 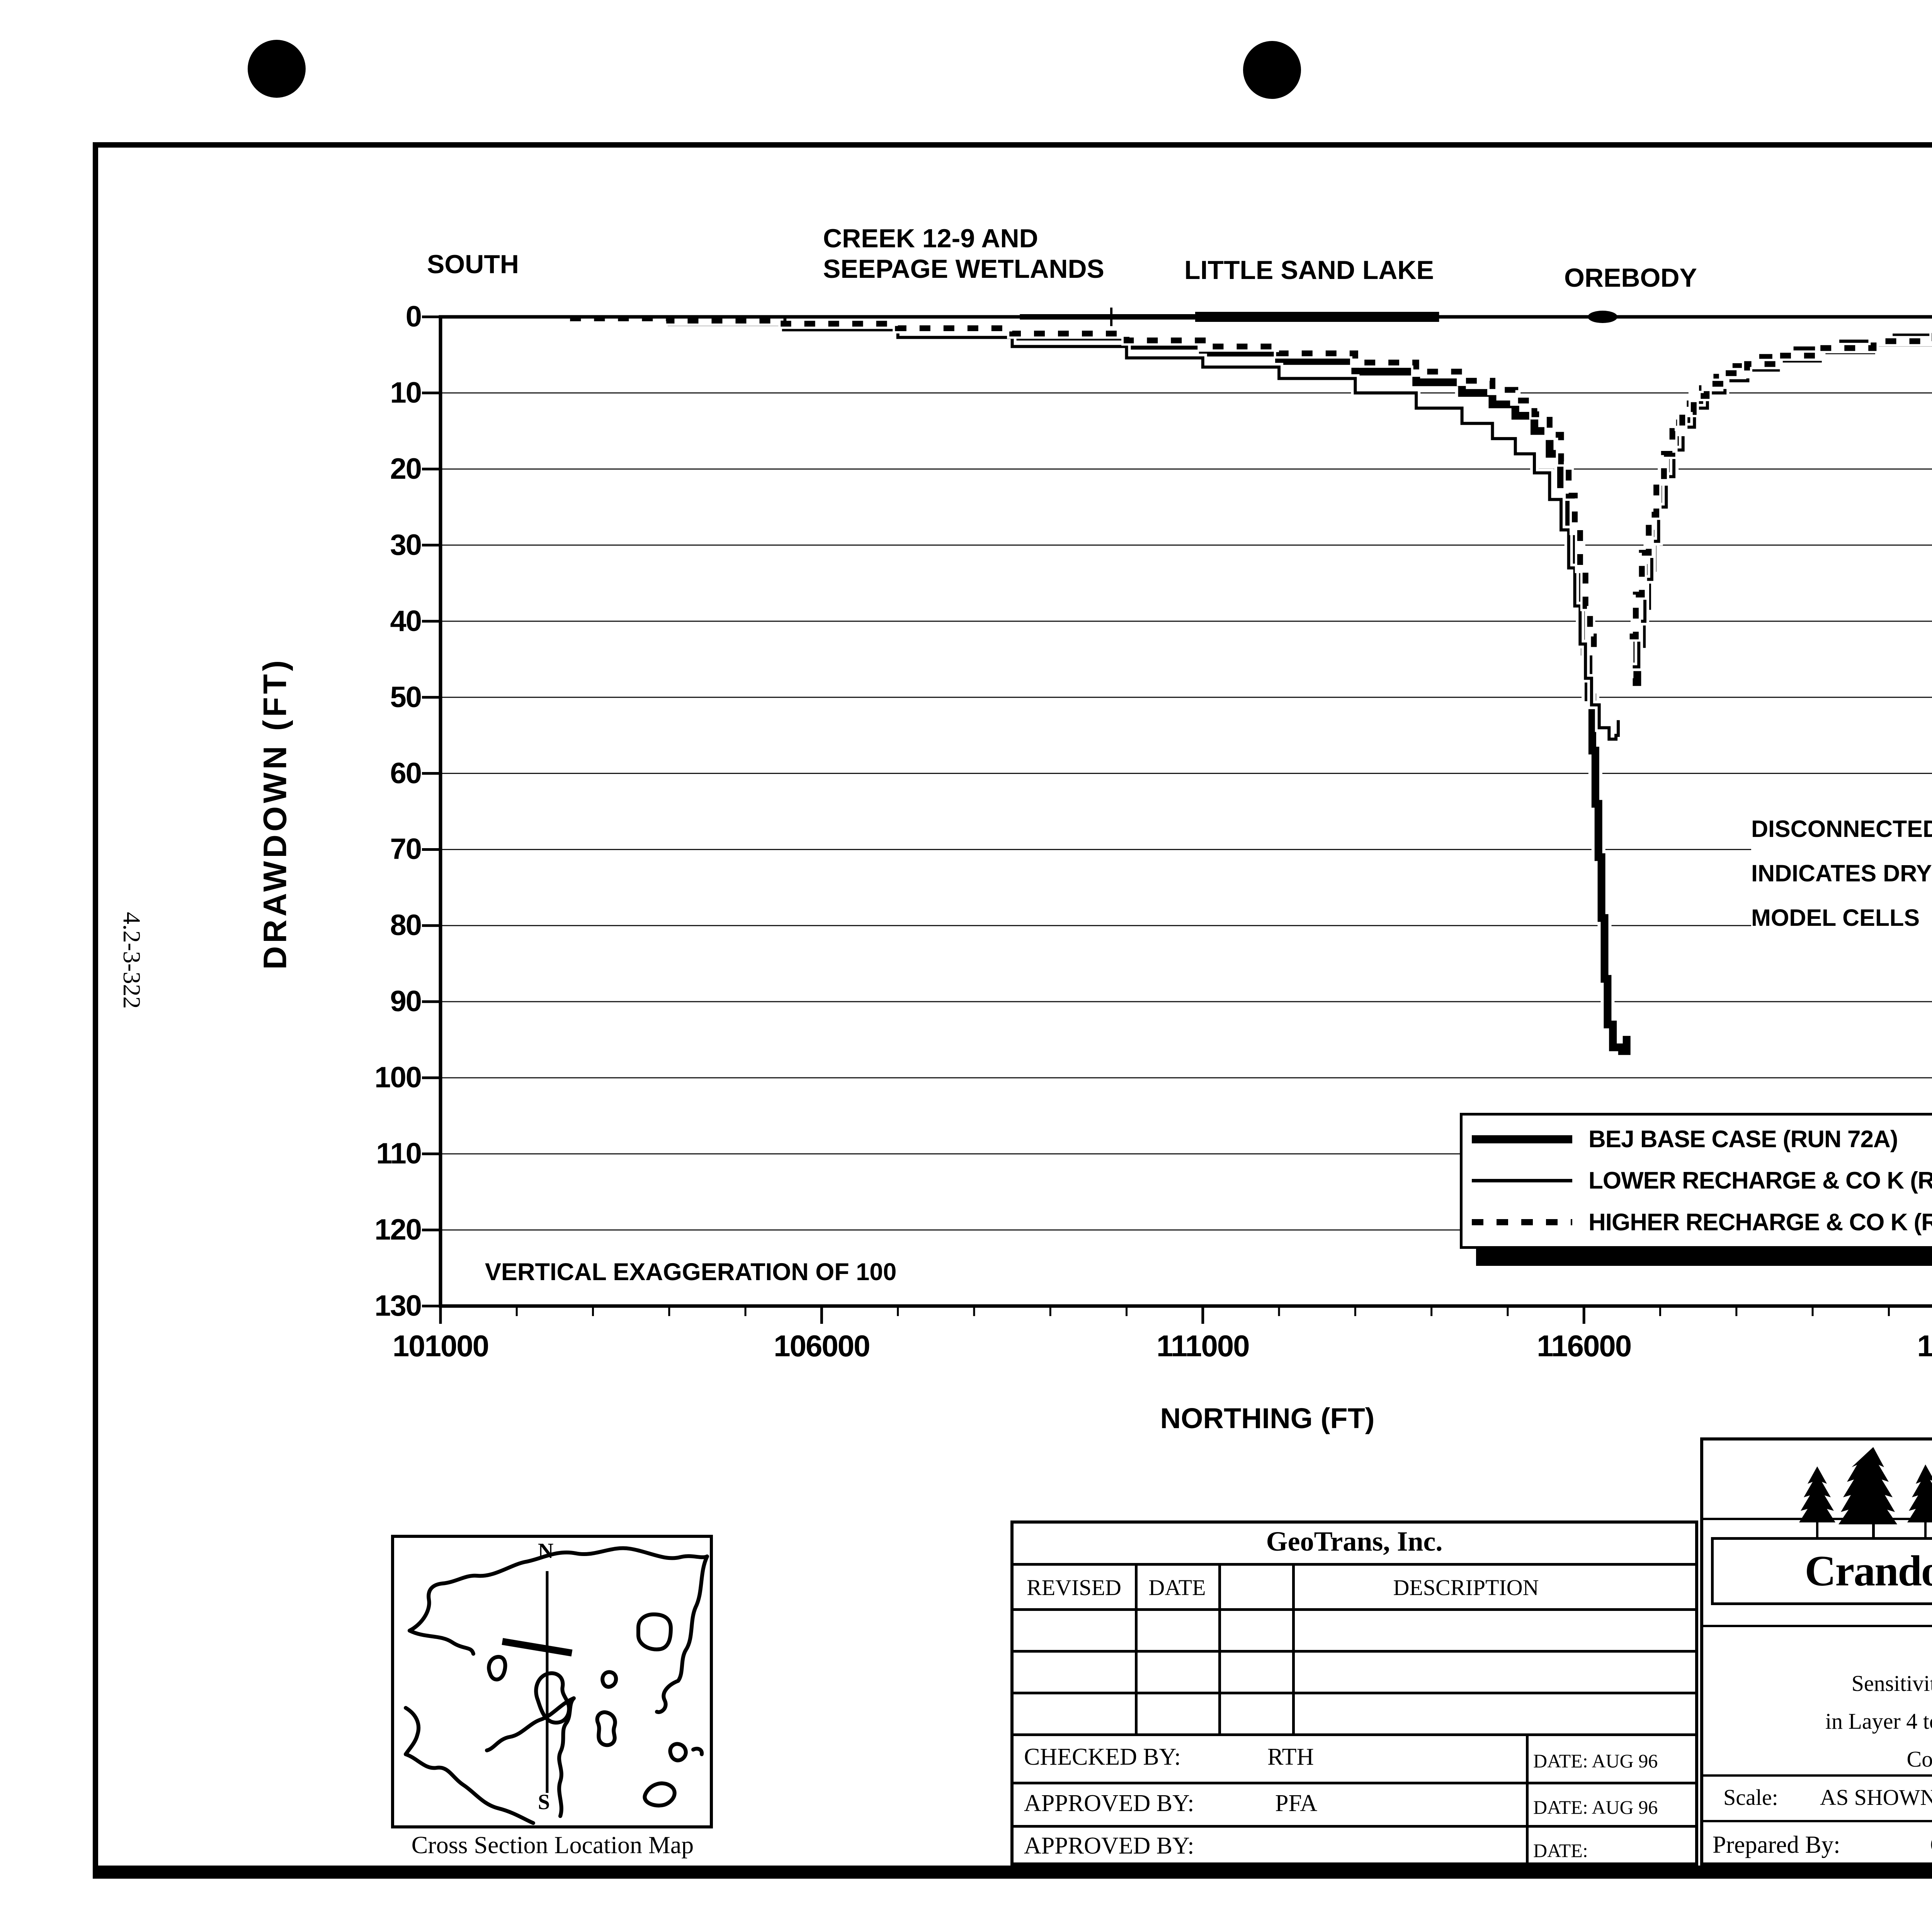 What do you see at coordinates (398, 1230) in the screenshot?
I see `y-tick-label: 120` at bounding box center [398, 1230].